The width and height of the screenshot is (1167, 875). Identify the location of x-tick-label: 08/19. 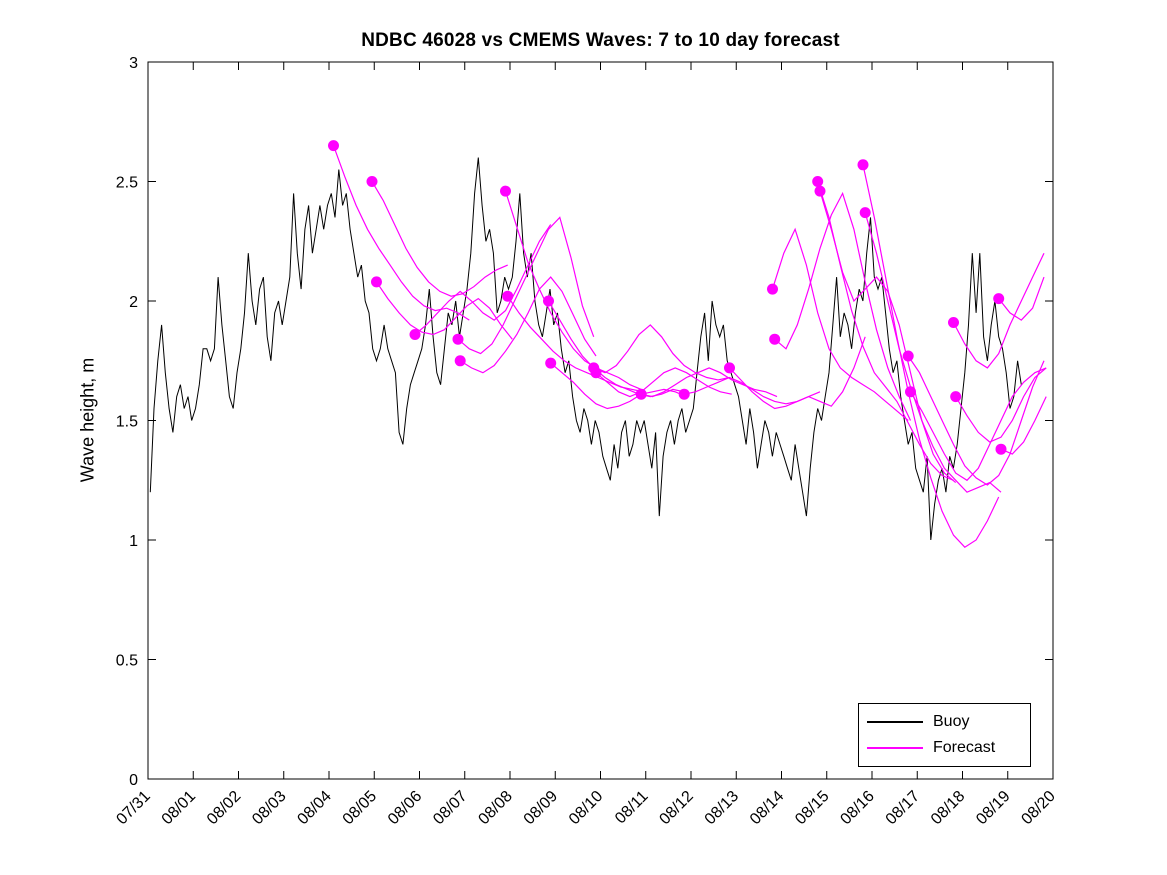
(993, 808).